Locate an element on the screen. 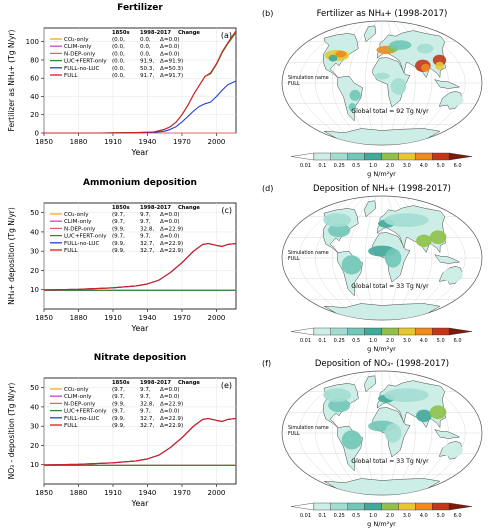 The image size is (500, 530). panel-letter: (e) is located at coordinates (226, 385).